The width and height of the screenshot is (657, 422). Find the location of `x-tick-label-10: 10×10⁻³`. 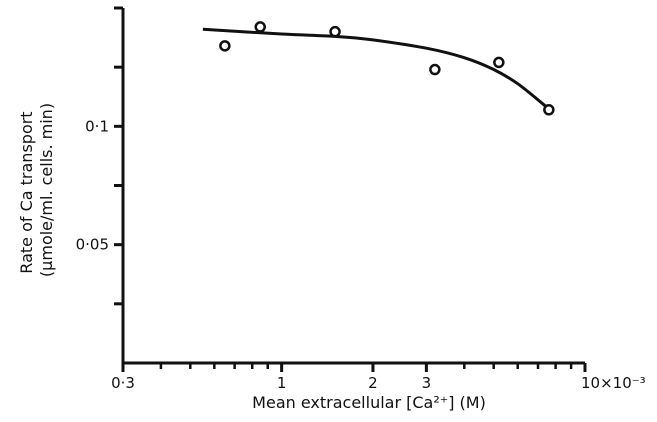

x-tick-label-10: 10×10⁻³ is located at coordinates (613, 383).